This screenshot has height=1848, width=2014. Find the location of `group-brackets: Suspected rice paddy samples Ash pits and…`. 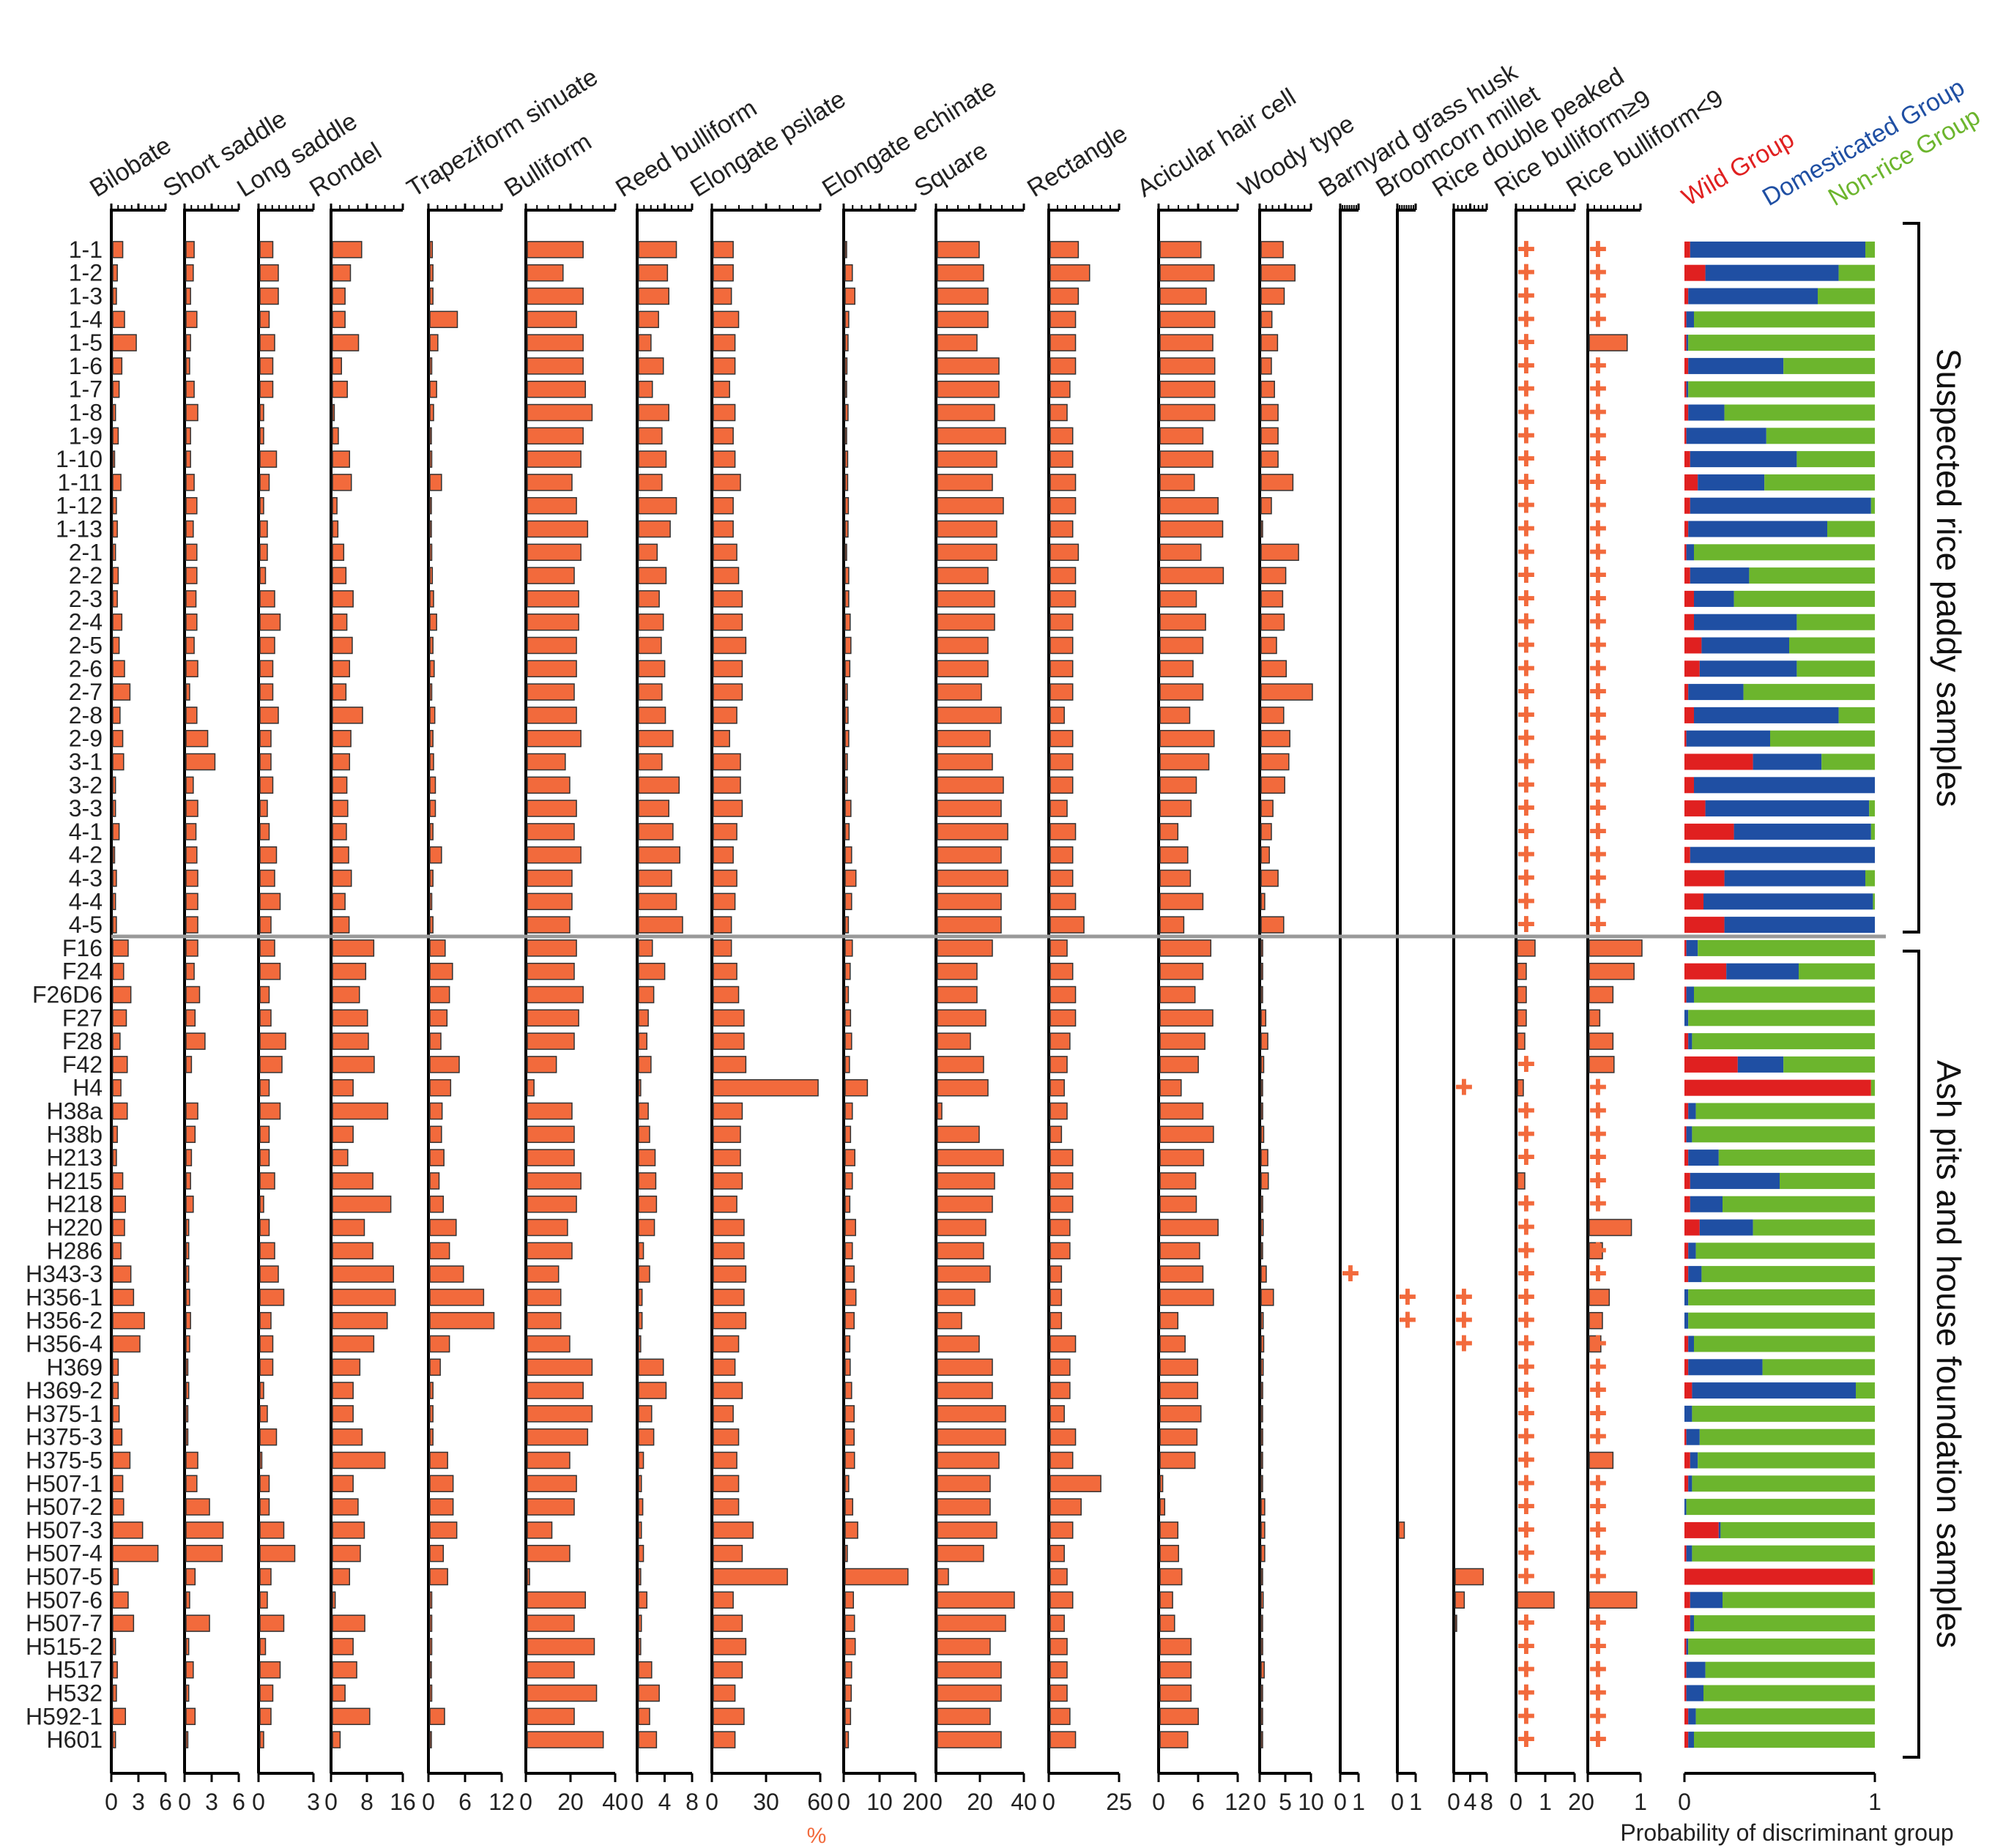

group-brackets: Suspected rice paddy samples Ash pits and… is located at coordinates (1935, 990).